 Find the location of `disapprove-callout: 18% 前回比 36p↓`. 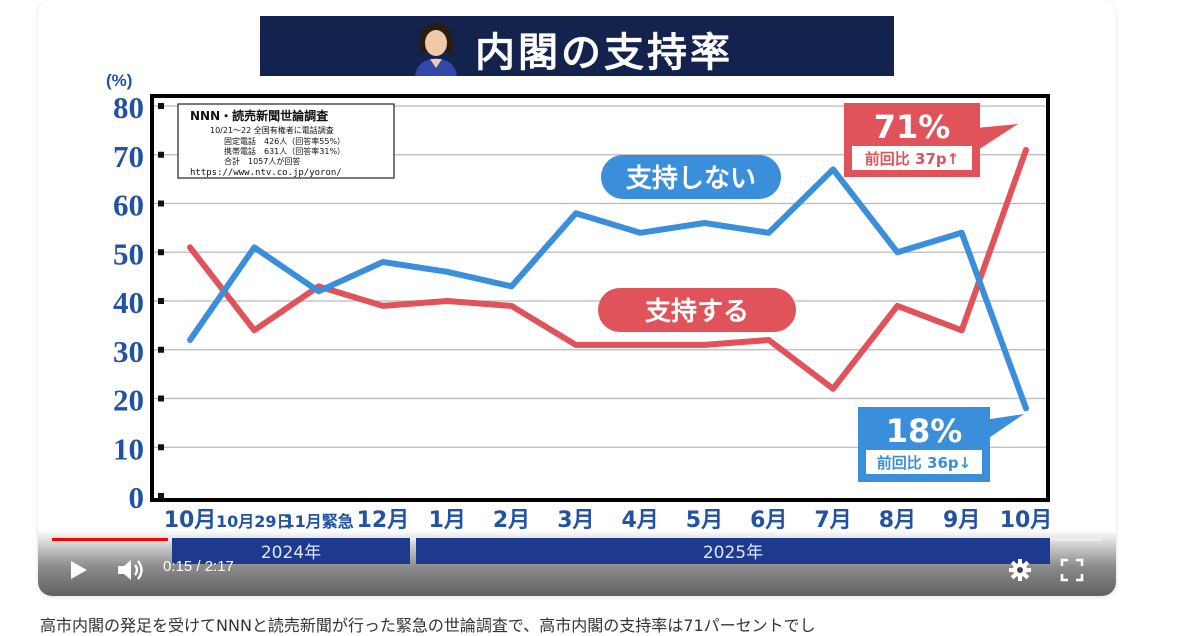

disapprove-callout: 18% 前回比 36p↓ is located at coordinates (941, 444).